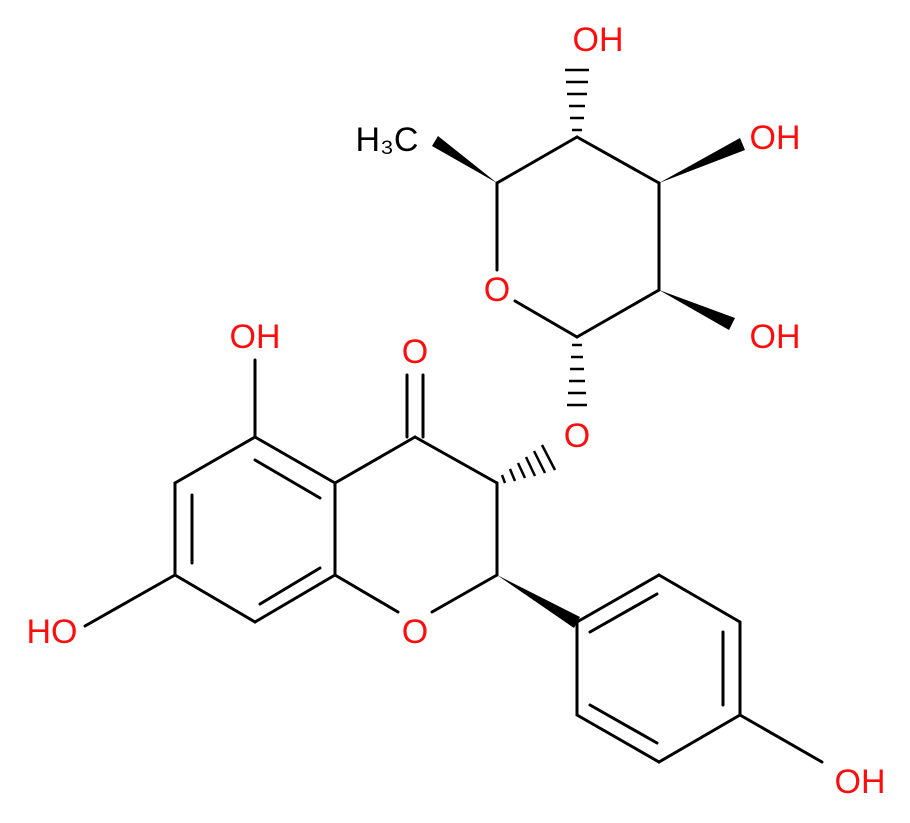 The image size is (910, 823). What do you see at coordinates (52, 632) in the screenshot?
I see `atom-label: HO` at bounding box center [52, 632].